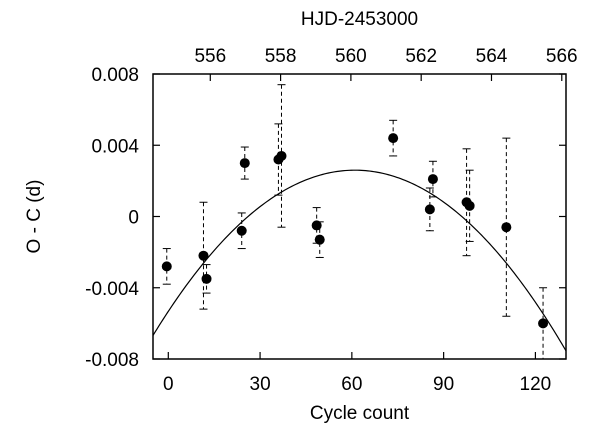  I want to click on y-tick-label: -0.008, so click(112, 360).